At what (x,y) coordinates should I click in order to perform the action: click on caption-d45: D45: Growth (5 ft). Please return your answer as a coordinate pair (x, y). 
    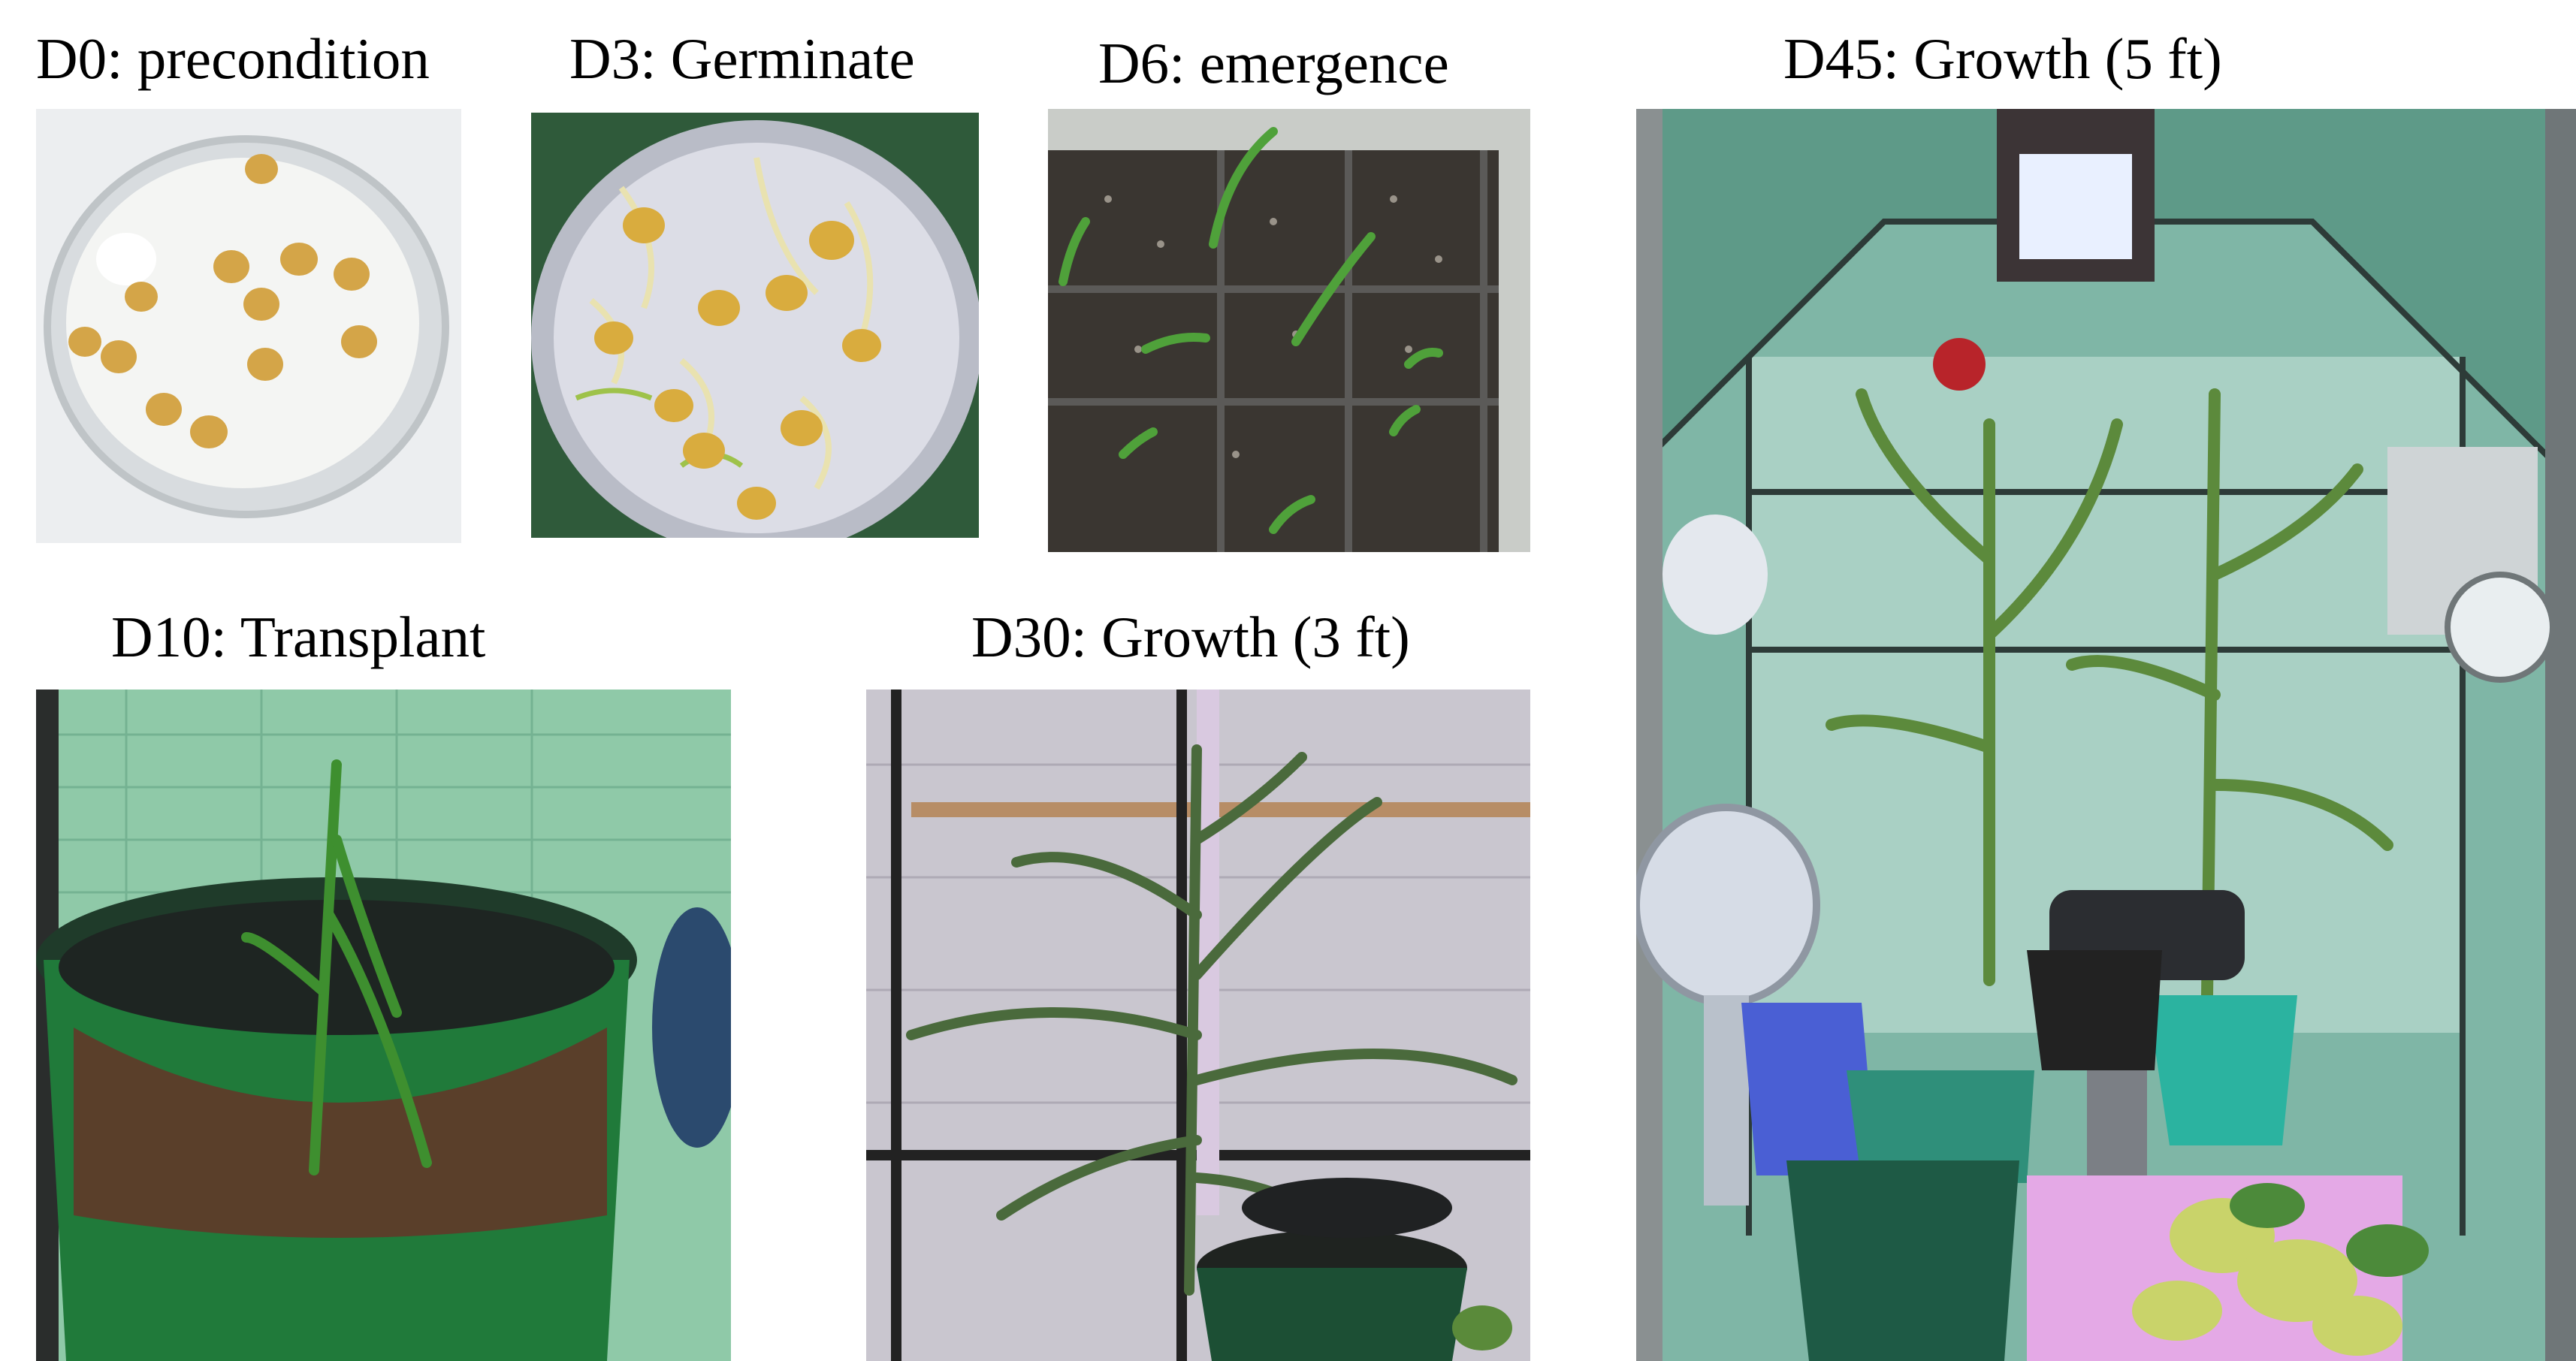
    Looking at the image, I should click on (2002, 59).